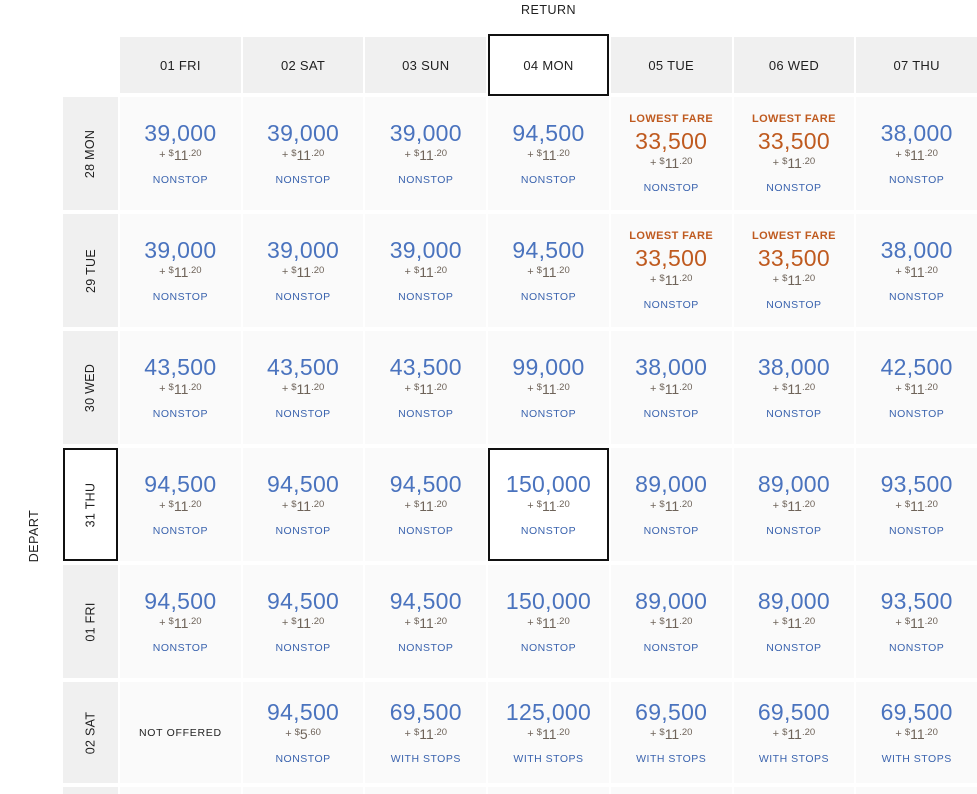 This screenshot has width=977, height=794. What do you see at coordinates (314, 733) in the screenshot?
I see `tax-cents: .60` at bounding box center [314, 733].